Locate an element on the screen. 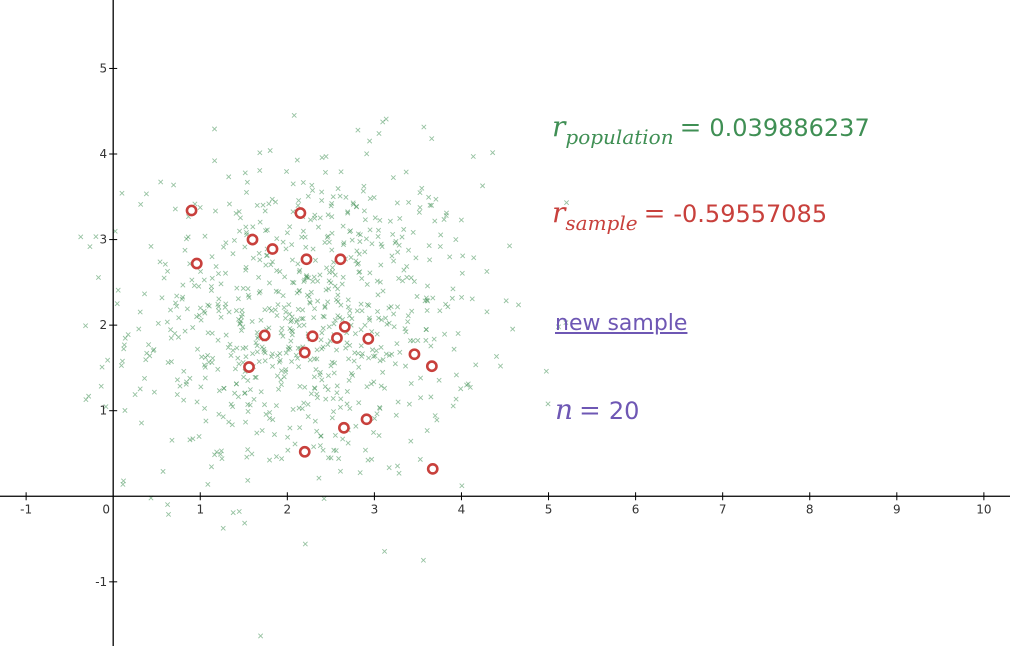  population-subscript: population is located at coordinates (619, 137).